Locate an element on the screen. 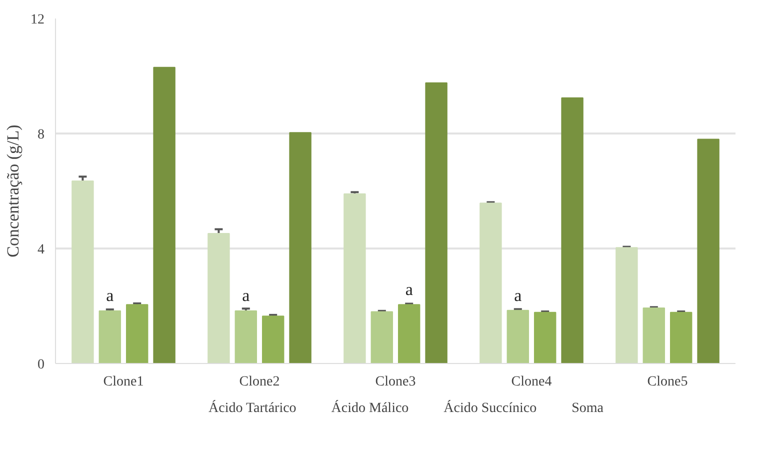 The width and height of the screenshot is (764, 466). text: Ácido Succínico is located at coordinates (490, 409).